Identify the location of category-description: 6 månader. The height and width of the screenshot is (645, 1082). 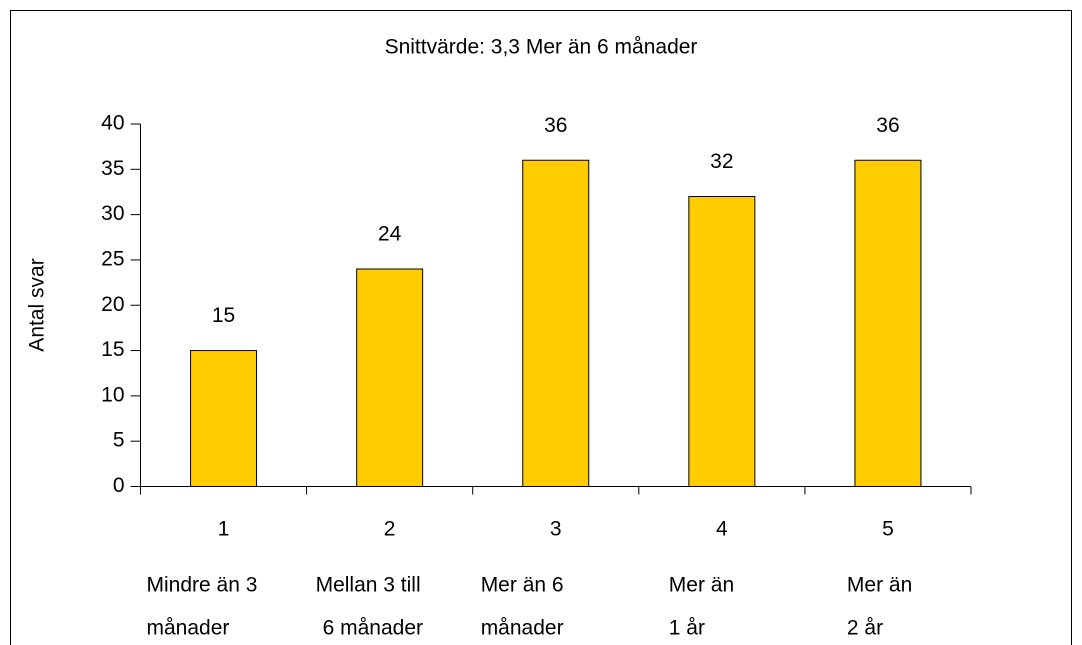
(373, 628).